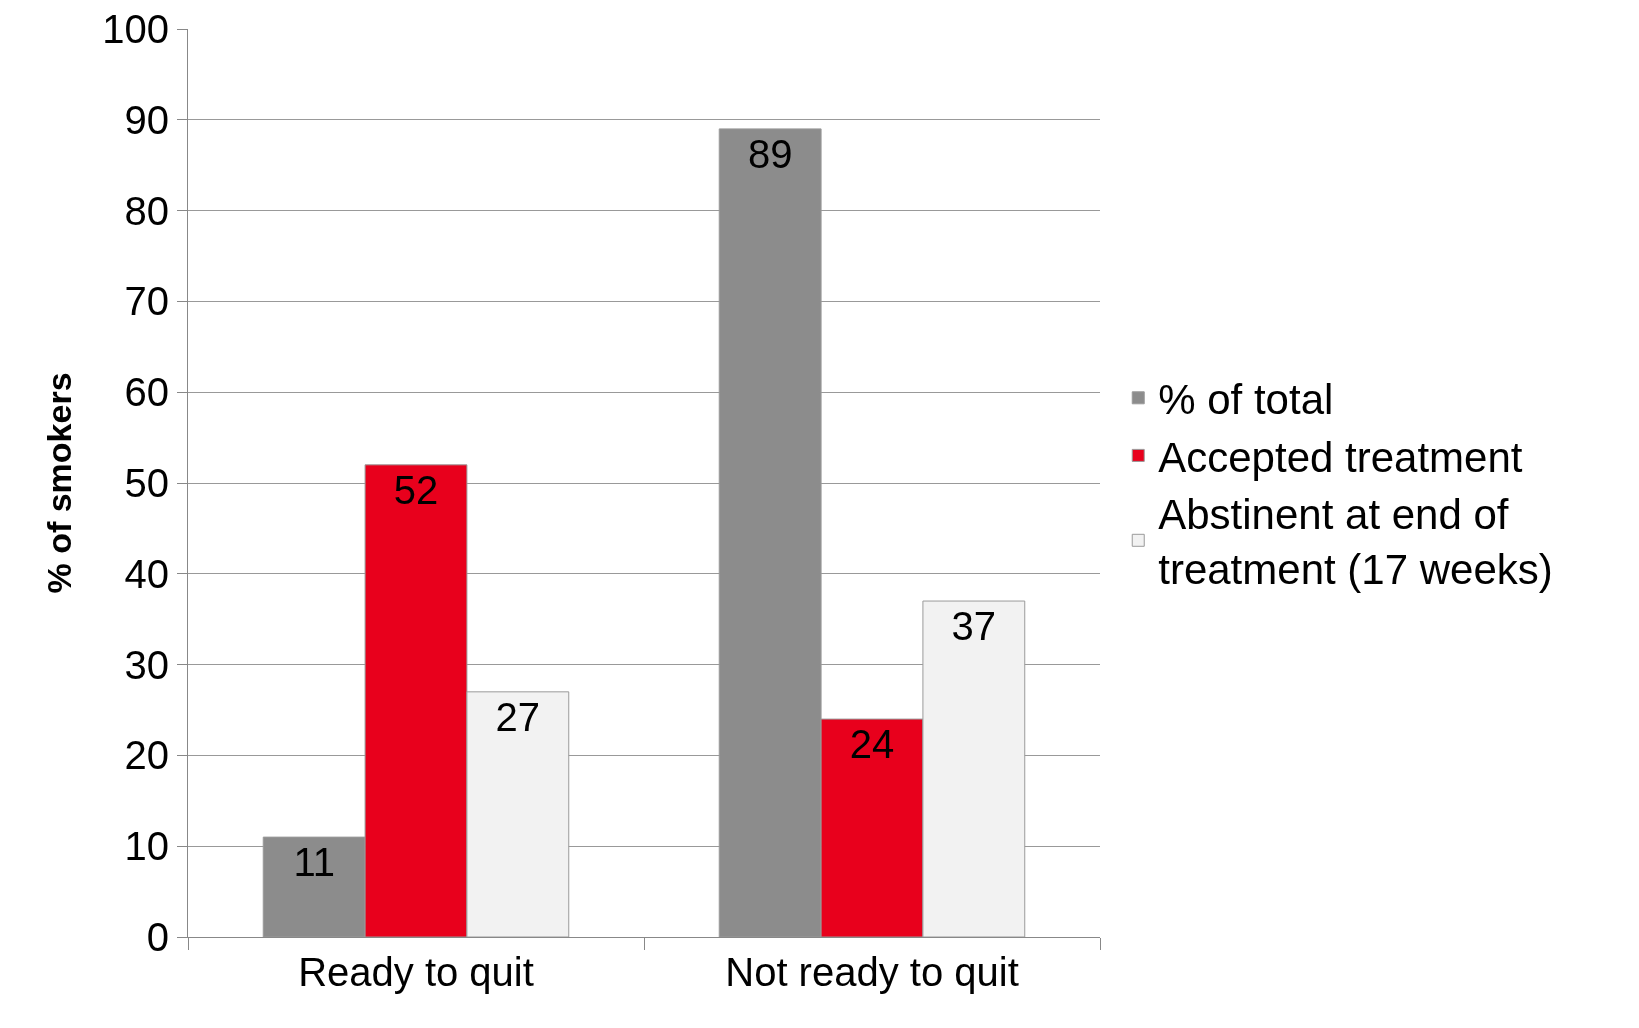 The height and width of the screenshot is (1028, 1639). I want to click on x-tick-label: Ready to quit, so click(416, 972).